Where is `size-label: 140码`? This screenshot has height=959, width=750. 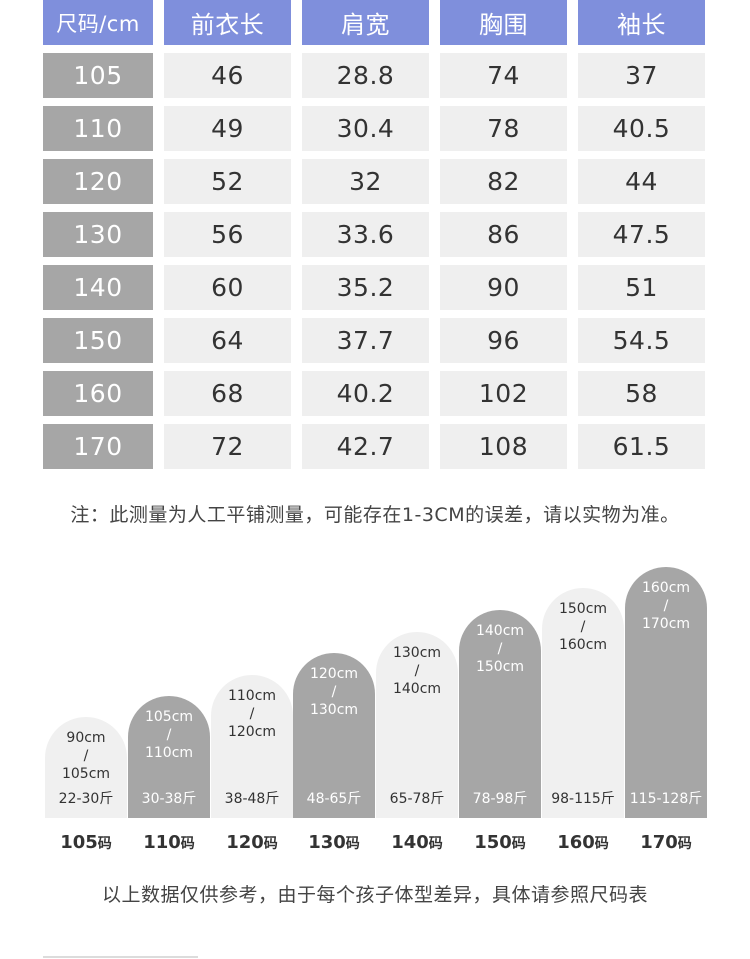 size-label: 140码 is located at coordinates (417, 842).